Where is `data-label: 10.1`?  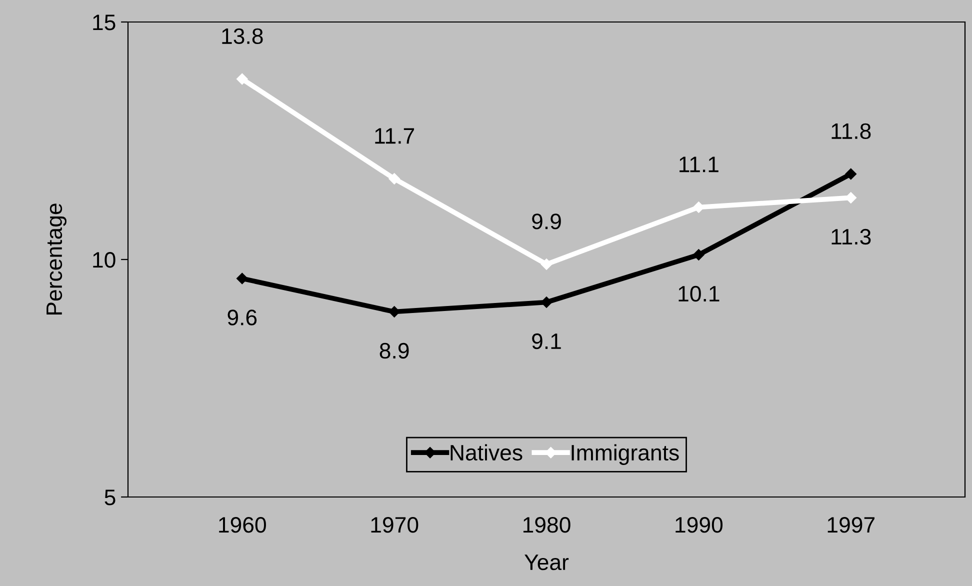
data-label: 10.1 is located at coordinates (699, 294).